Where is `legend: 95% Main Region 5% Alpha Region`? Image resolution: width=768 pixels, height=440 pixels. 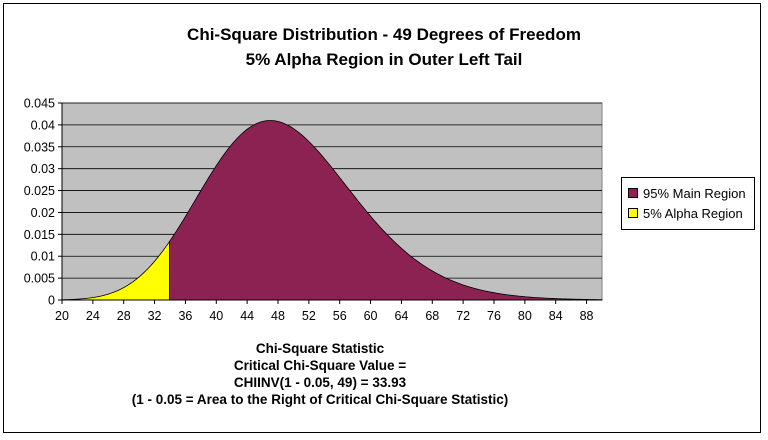
legend: 95% Main Region 5% Alpha Region is located at coordinates (688, 203).